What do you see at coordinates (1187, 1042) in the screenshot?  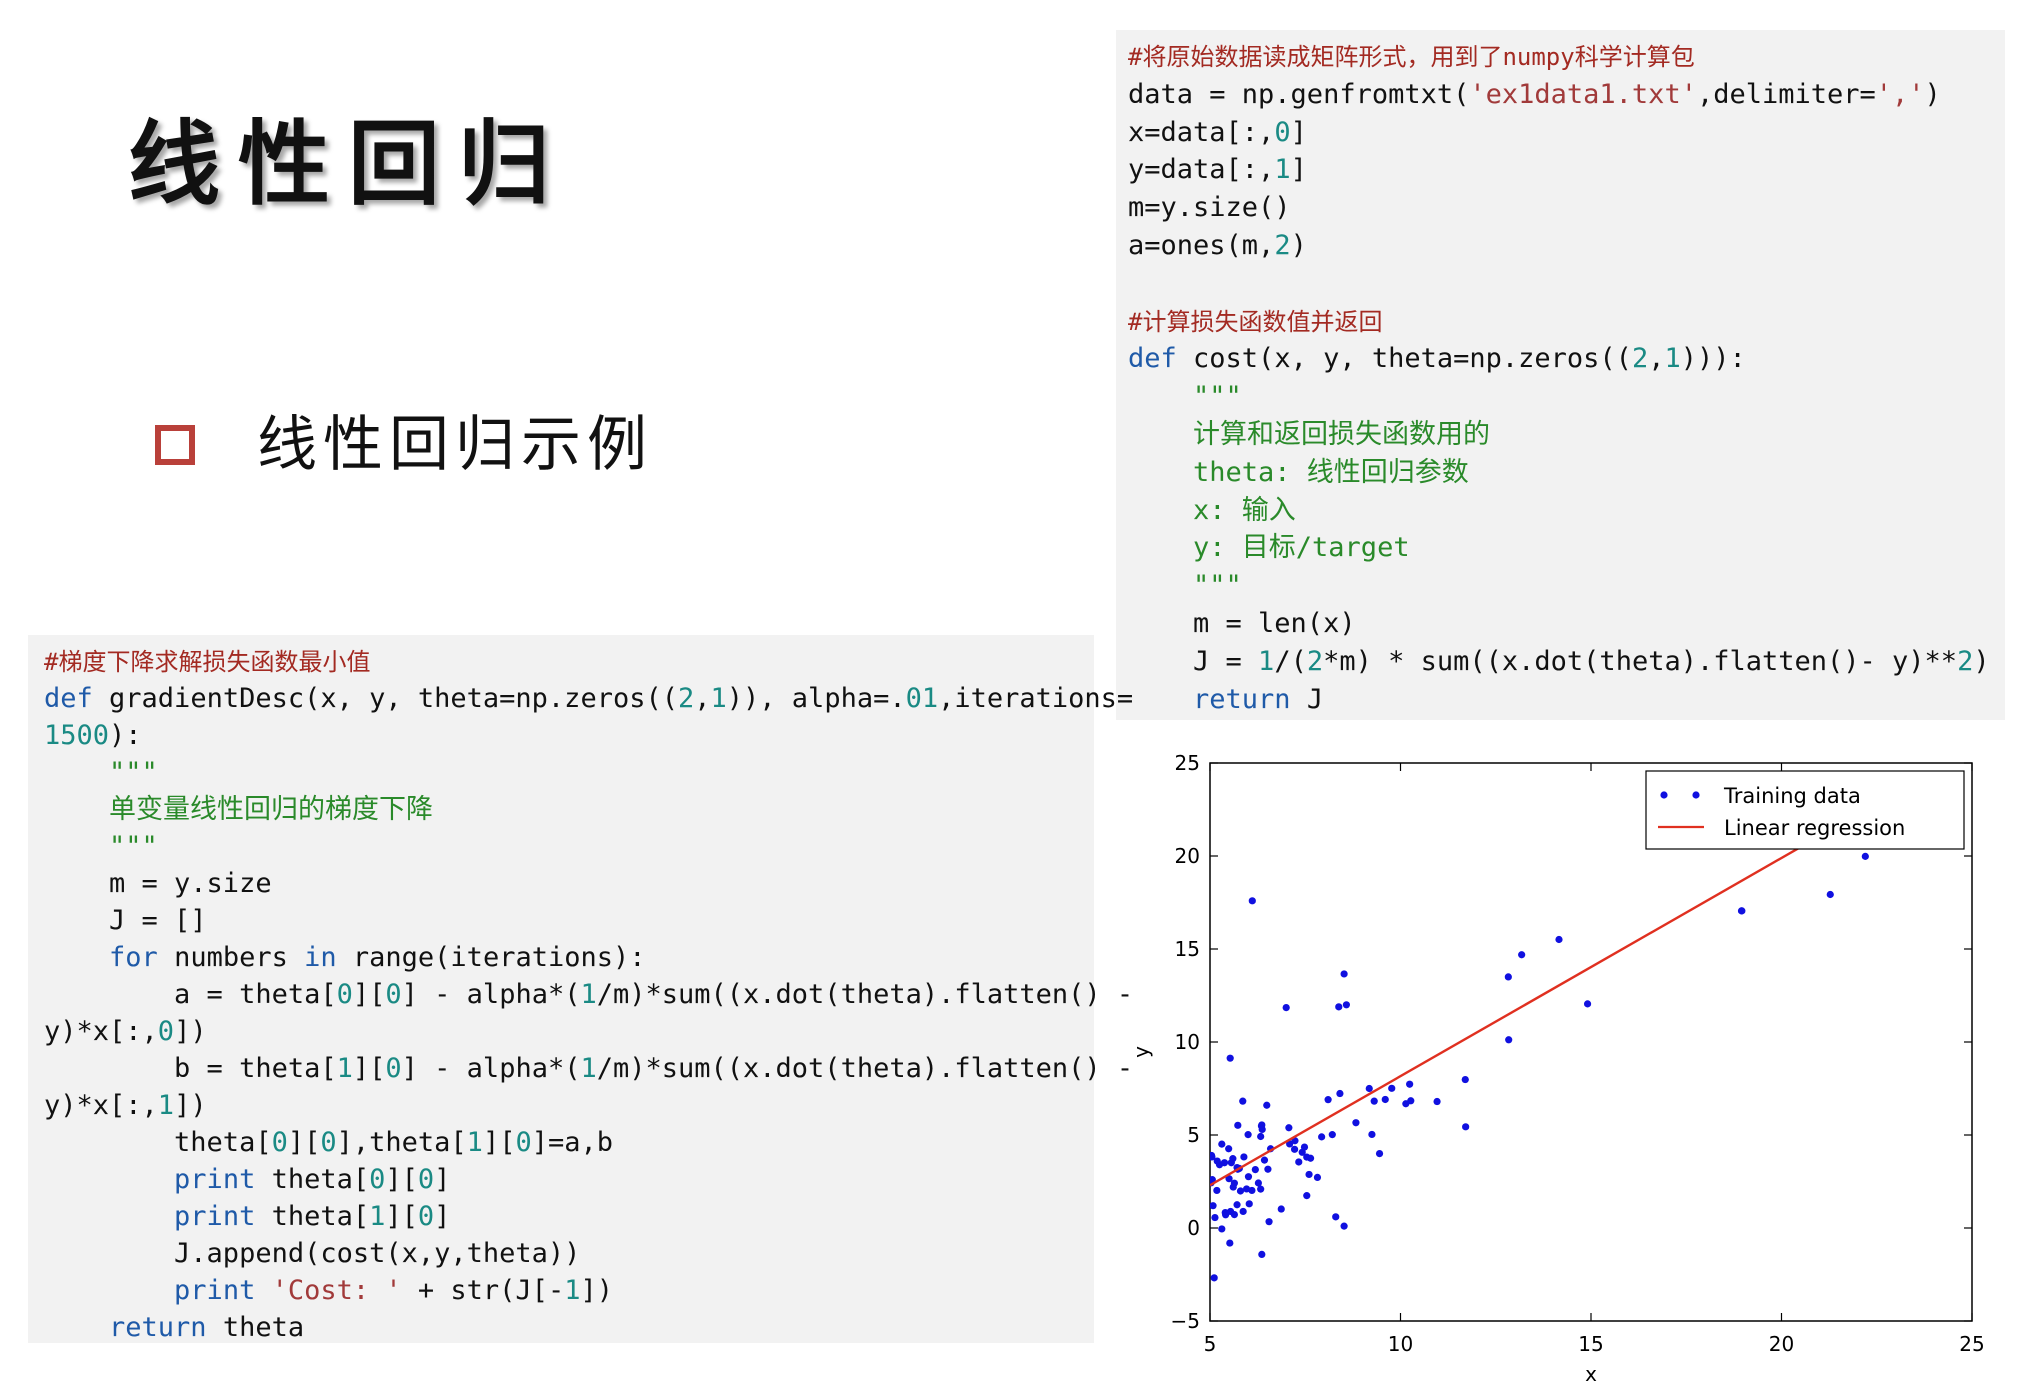 I see `y-tick-label: 10` at bounding box center [1187, 1042].